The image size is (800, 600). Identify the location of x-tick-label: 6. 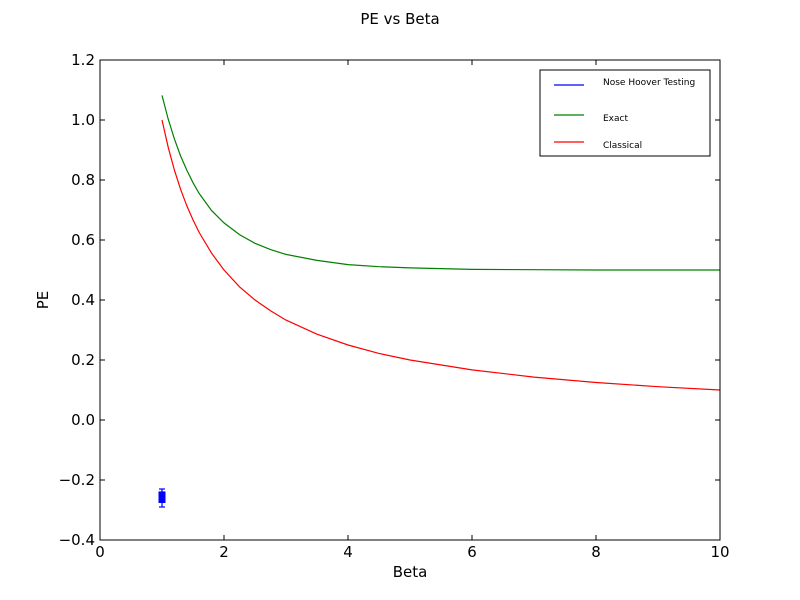
(472, 552).